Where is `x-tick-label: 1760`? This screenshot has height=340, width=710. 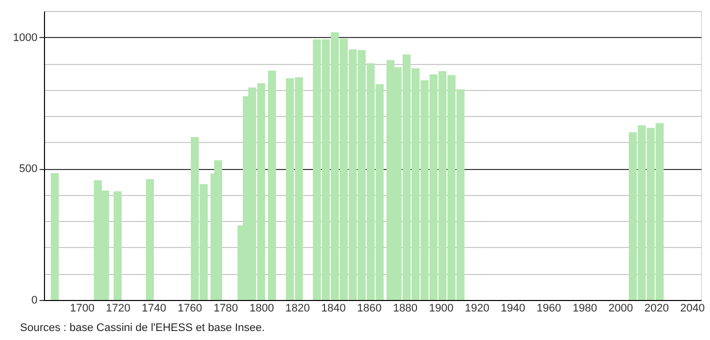
x-tick-label: 1760 is located at coordinates (190, 308).